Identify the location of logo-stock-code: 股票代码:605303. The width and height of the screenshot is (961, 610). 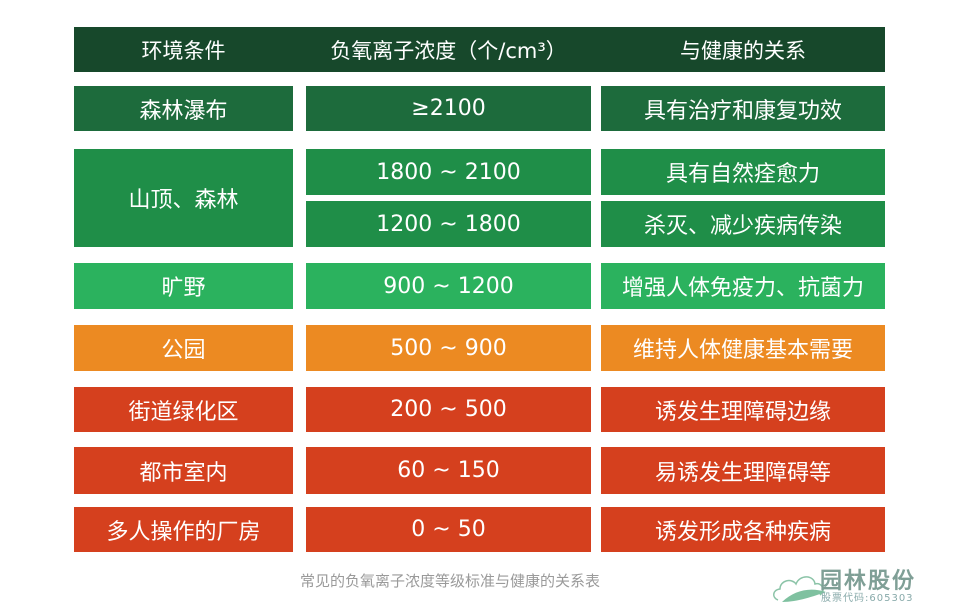
(867, 598).